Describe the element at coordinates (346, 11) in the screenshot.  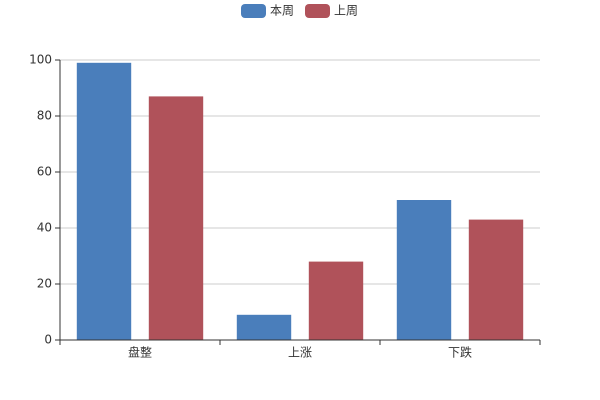
I see `legend-label: 上周` at that location.